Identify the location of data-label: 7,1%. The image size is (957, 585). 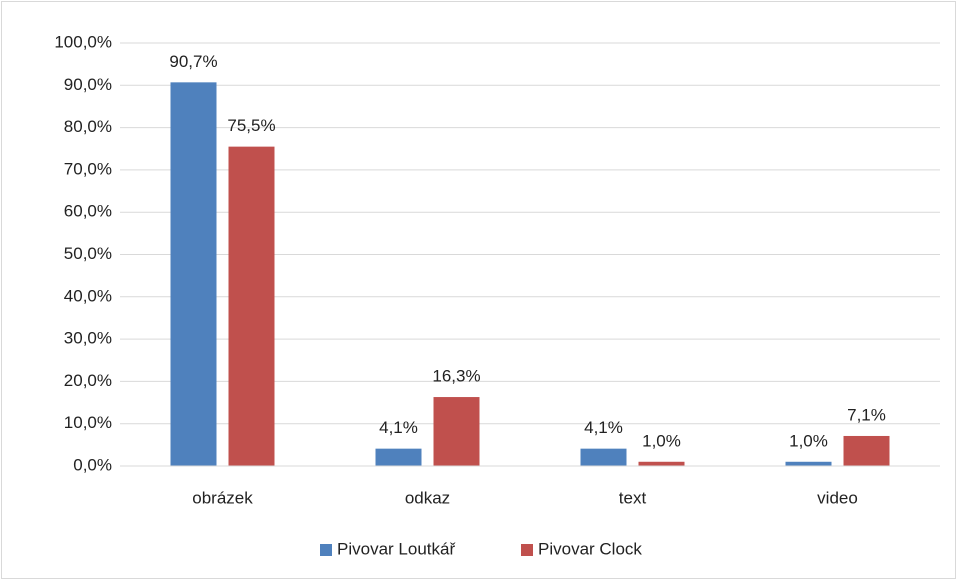
(866, 414).